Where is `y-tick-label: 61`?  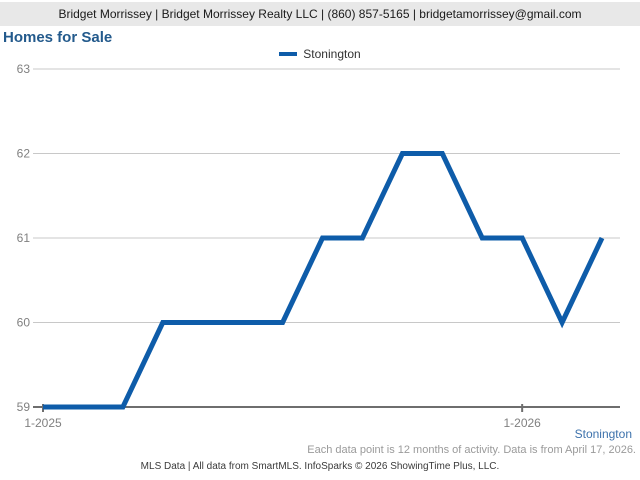 y-tick-label: 61 is located at coordinates (24, 238).